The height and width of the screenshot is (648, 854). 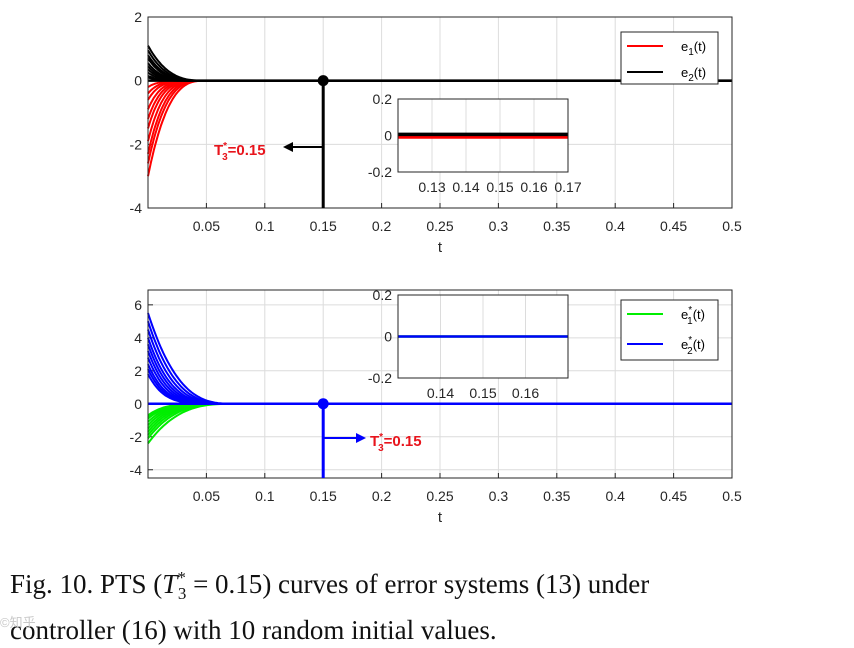 What do you see at coordinates (693, 48) in the screenshot?
I see `legend-label: e1(t)` at bounding box center [693, 48].